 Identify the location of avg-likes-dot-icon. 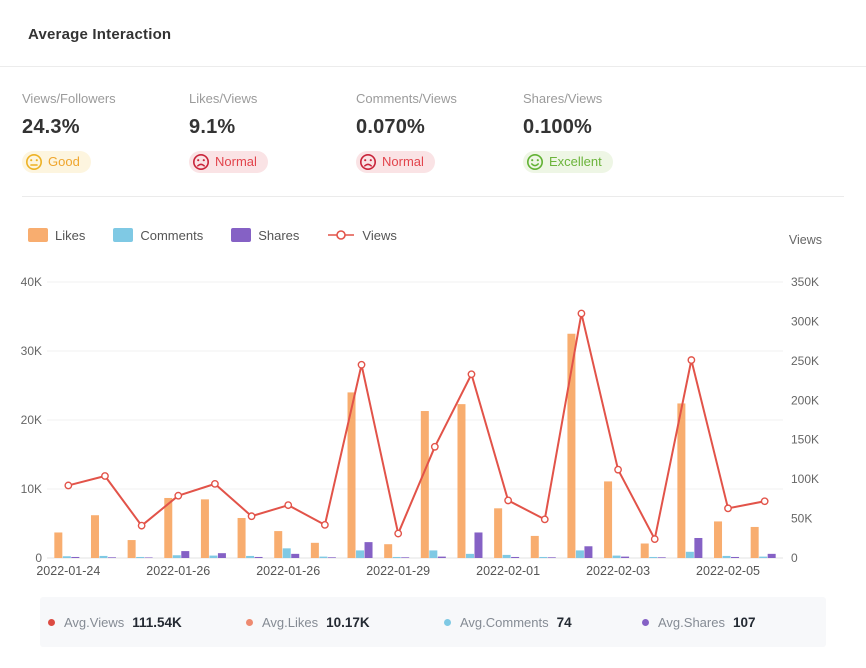
(249, 622).